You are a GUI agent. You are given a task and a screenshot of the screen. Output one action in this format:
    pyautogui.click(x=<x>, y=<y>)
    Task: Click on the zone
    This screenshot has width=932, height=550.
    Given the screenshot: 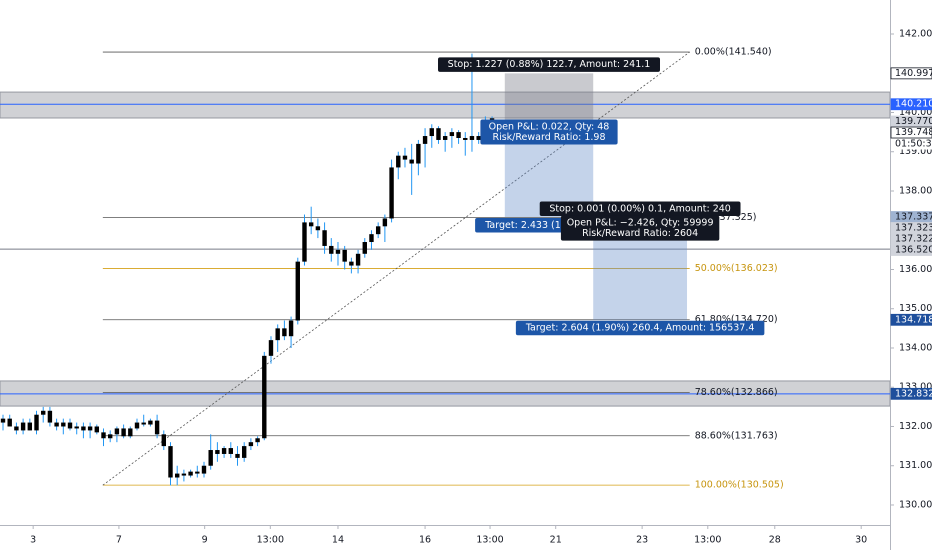 What is the action you would take?
    pyautogui.click(x=445, y=105)
    